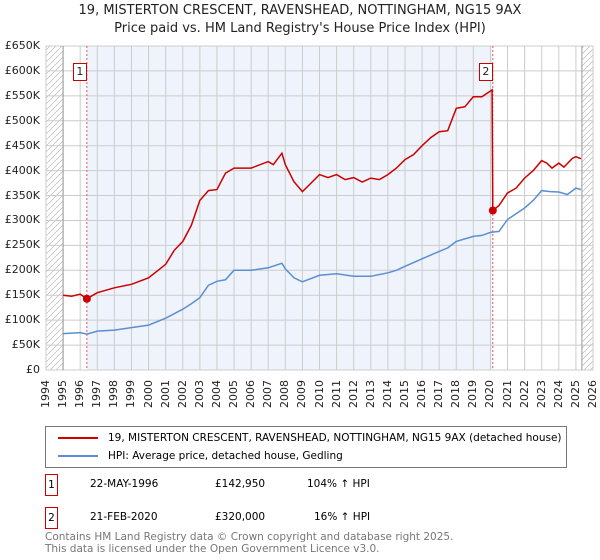 This screenshot has width=600, height=560. Describe the element at coordinates (199, 394) in the screenshot. I see `x-tick-label: 2003` at that location.